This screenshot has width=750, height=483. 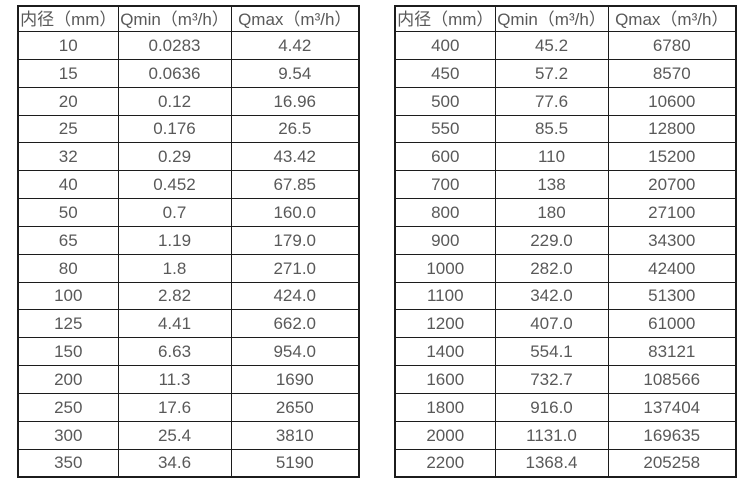 I want to click on table-cell: 26.5, so click(x=295, y=129).